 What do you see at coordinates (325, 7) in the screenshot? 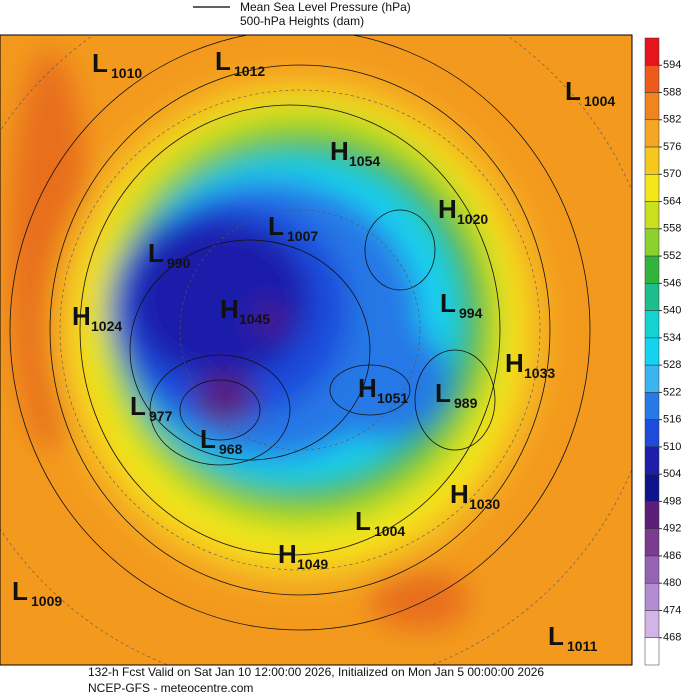
I see `legend-pressure: Mean Sea Level Pressure (hPa)` at bounding box center [325, 7].